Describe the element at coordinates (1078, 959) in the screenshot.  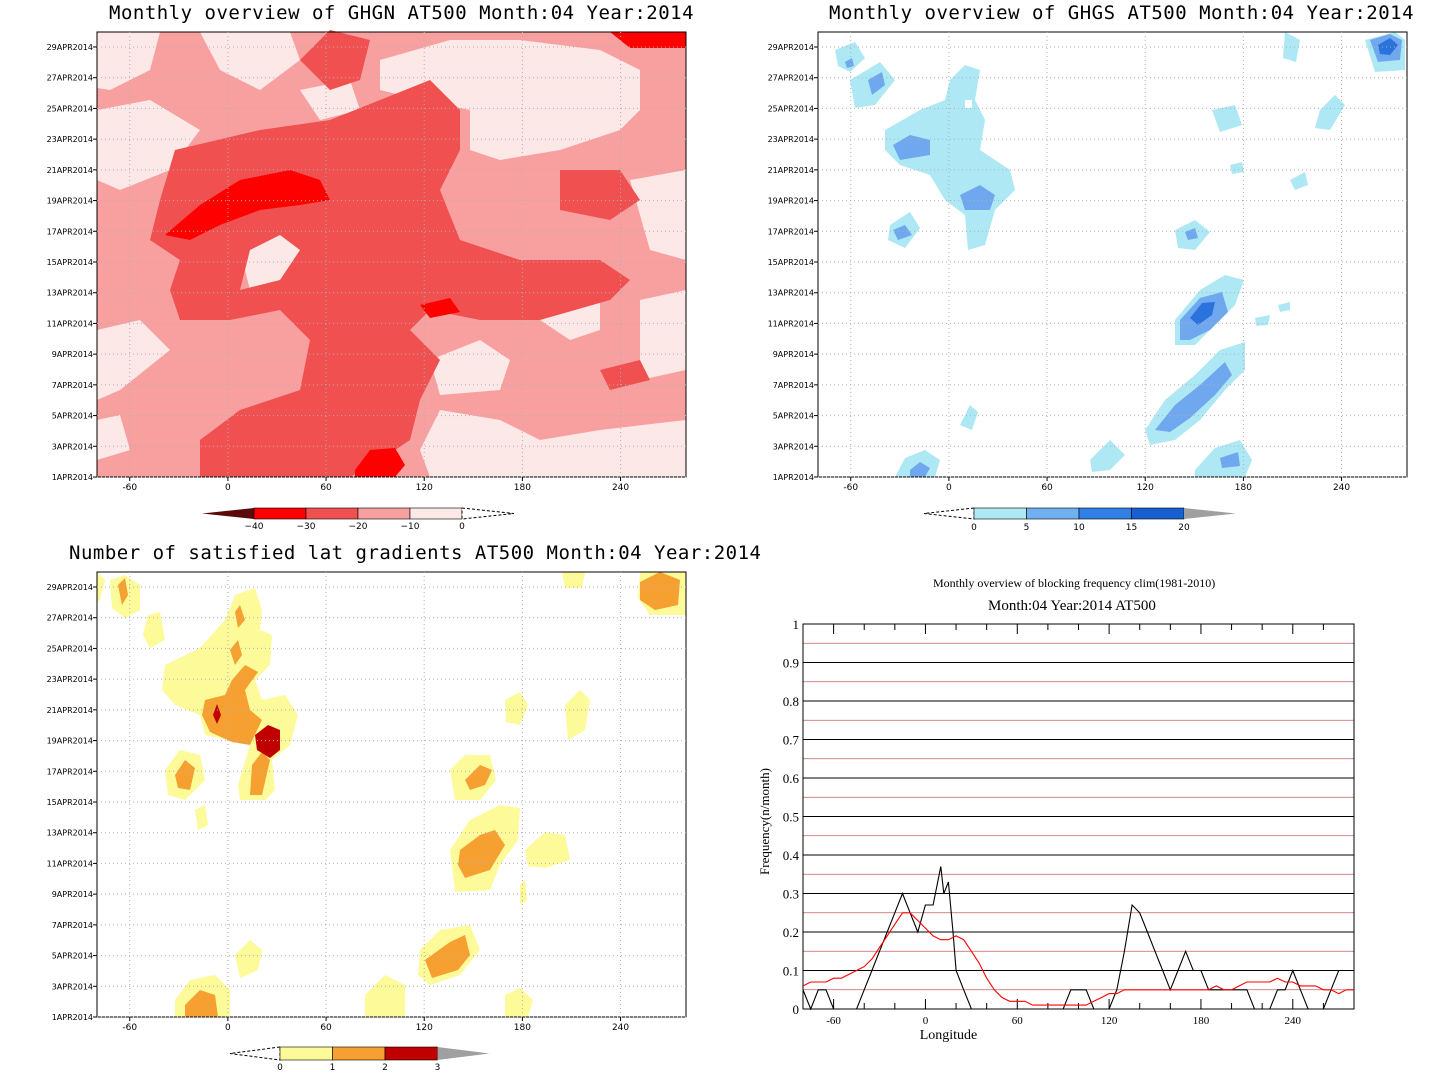
I see `series-line-red` at that location.